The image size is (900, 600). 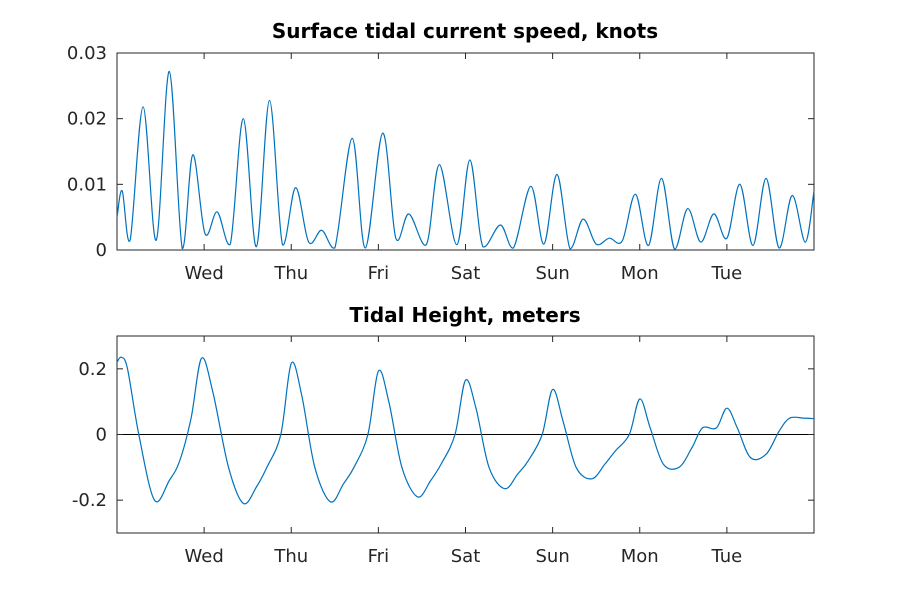 I want to click on tidal-height-y-tick-label: -0.2, so click(x=89, y=500).